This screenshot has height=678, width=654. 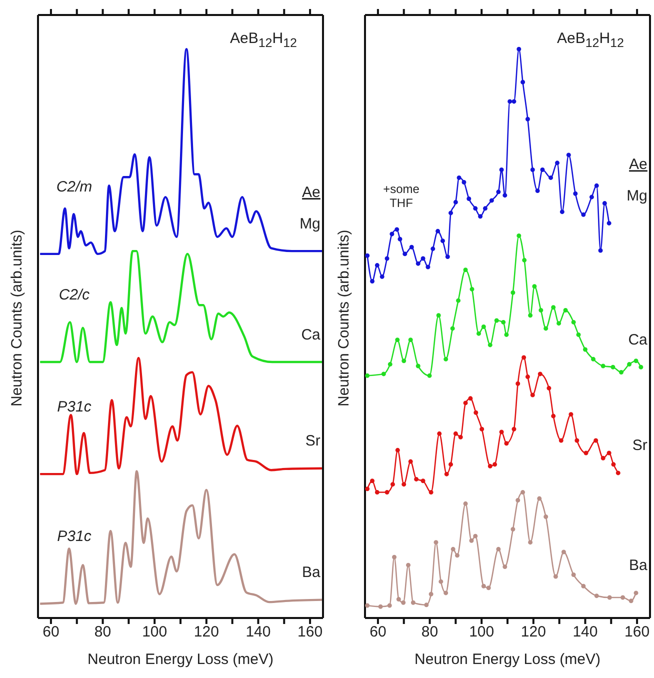 I want to click on series-label: Mg, so click(x=310, y=223).